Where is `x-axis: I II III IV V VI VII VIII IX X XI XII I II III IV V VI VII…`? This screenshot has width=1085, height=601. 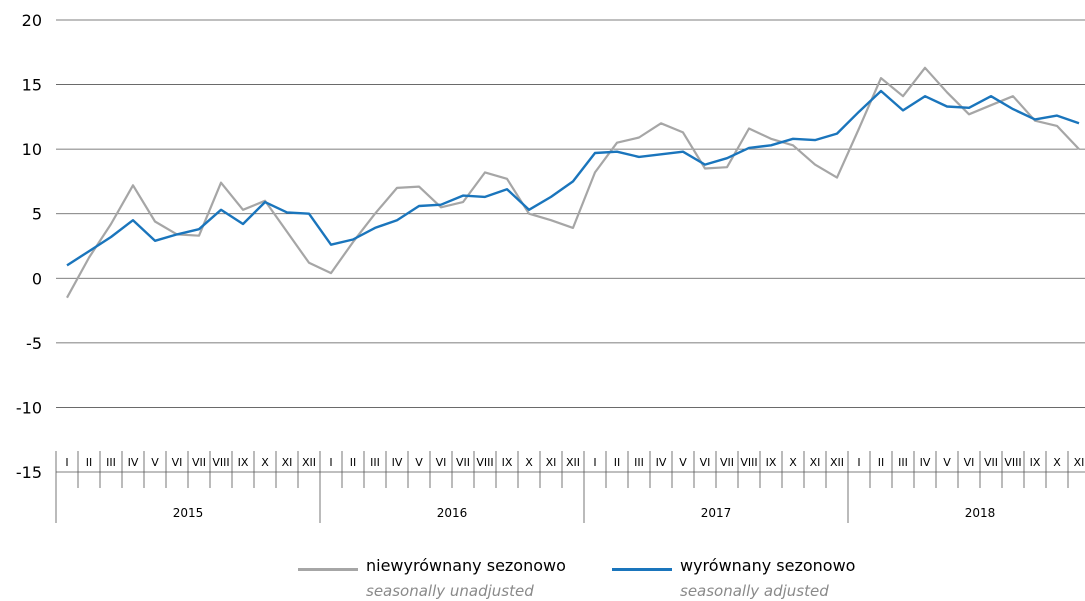 x-axis: I II III IV V VI VII VIII IX X XI XII I II III IV V VI VII… is located at coordinates (570, 487).